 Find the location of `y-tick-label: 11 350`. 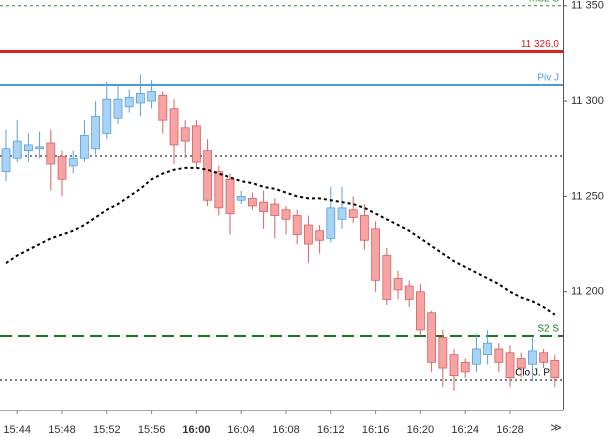

y-tick-label: 11 350 is located at coordinates (587, 6).